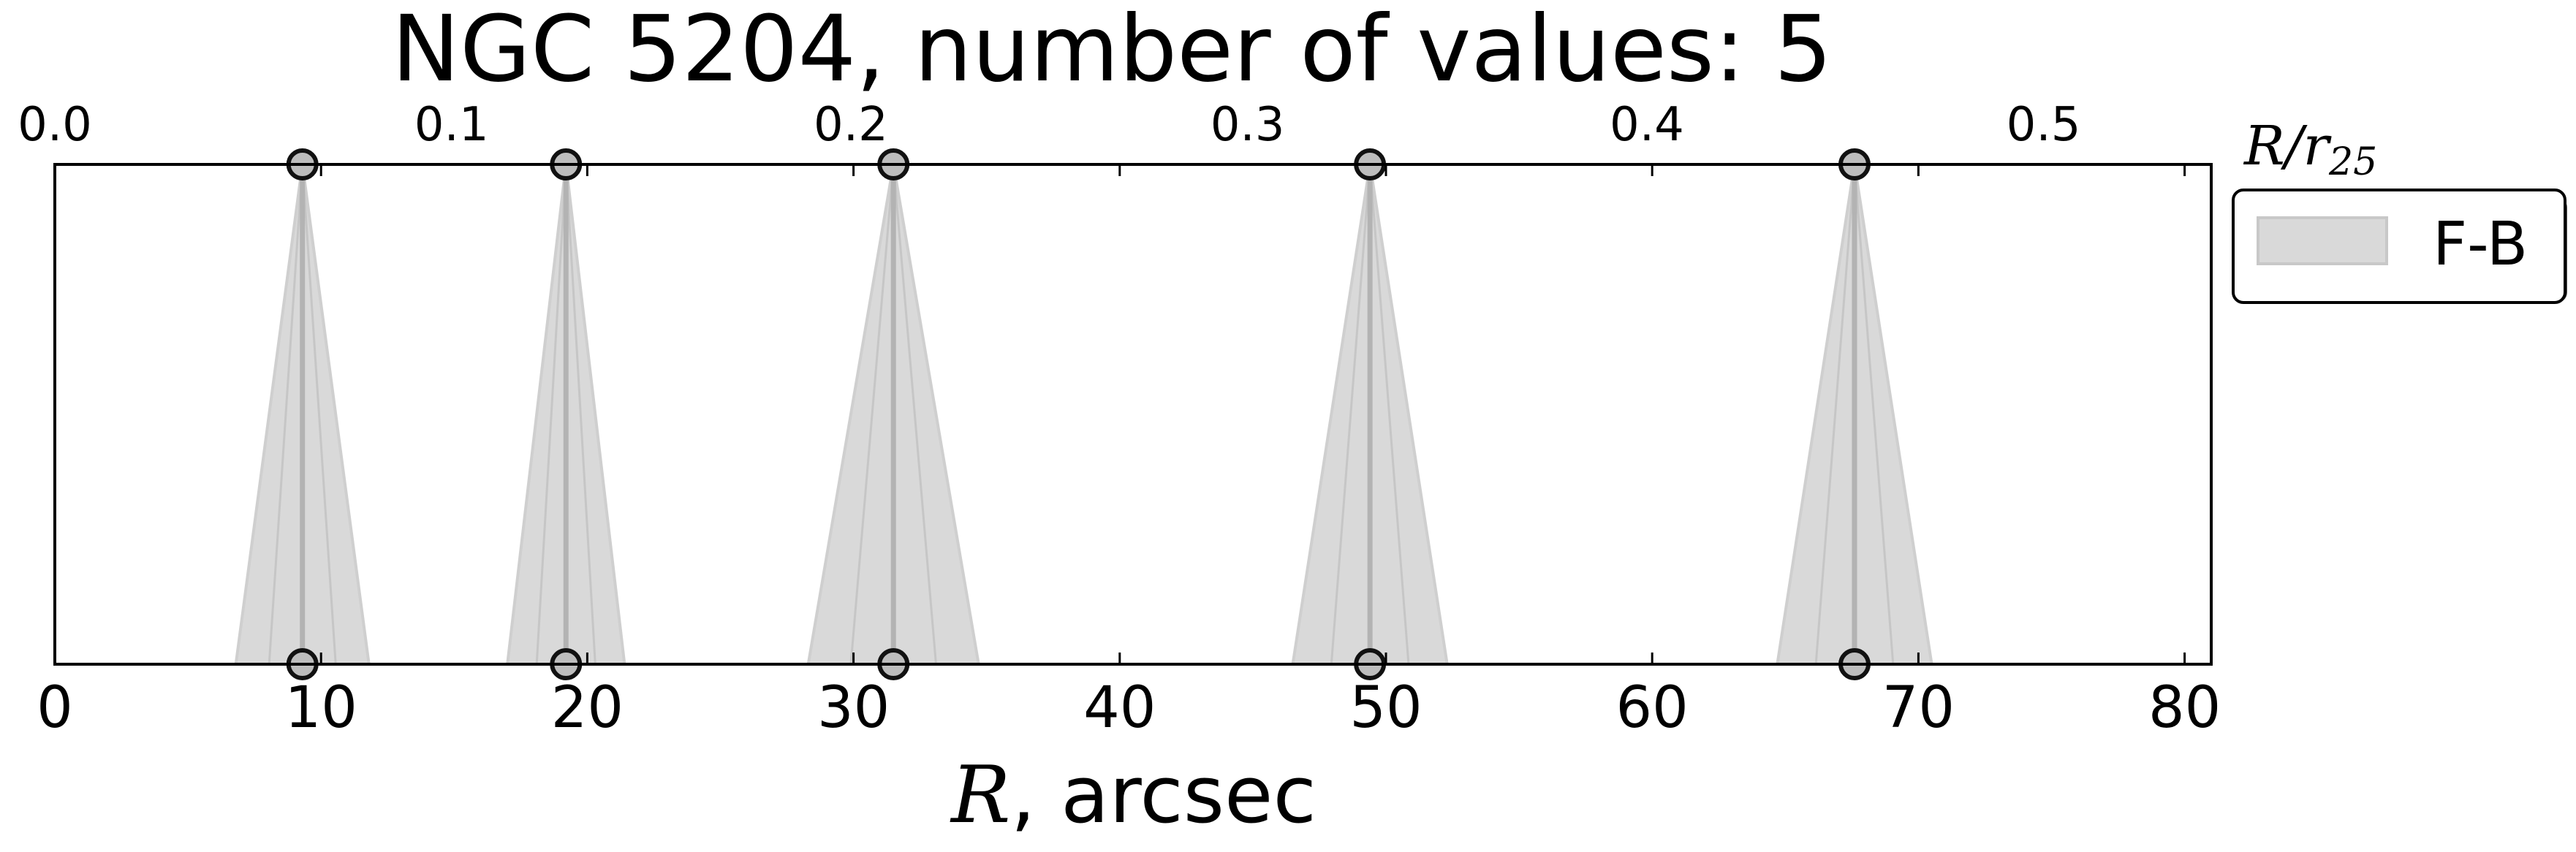 The image size is (2576, 852). I want to click on top-tick-label: 0.3, so click(1248, 125).